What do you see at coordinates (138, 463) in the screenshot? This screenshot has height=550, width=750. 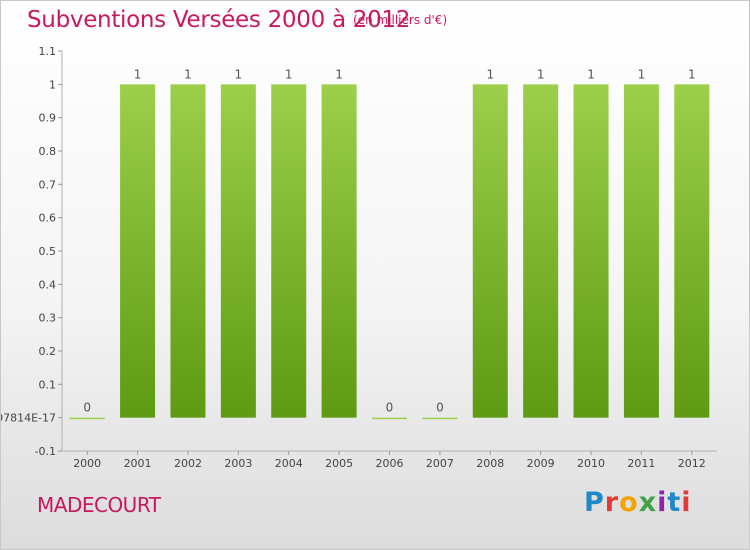 I see `x-tick-label: 2001` at bounding box center [138, 463].